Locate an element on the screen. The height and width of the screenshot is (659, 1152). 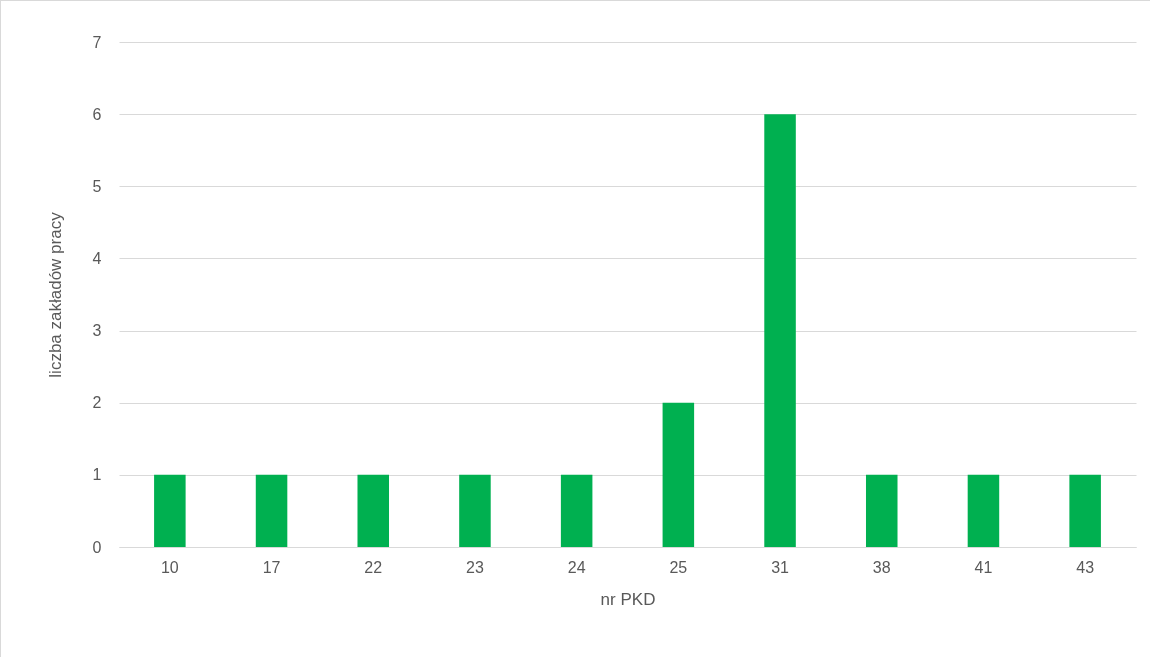
y-tick-label: 2 is located at coordinates (97, 403).